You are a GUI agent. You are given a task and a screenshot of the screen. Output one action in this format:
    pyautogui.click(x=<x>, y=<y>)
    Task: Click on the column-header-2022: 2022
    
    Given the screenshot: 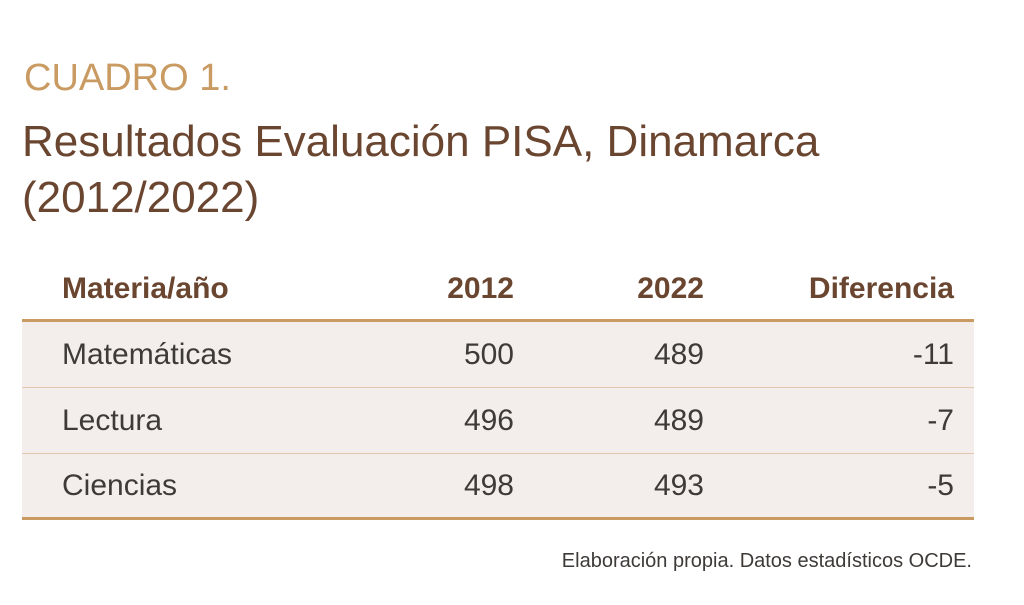 What is the action you would take?
    pyautogui.click(x=670, y=288)
    